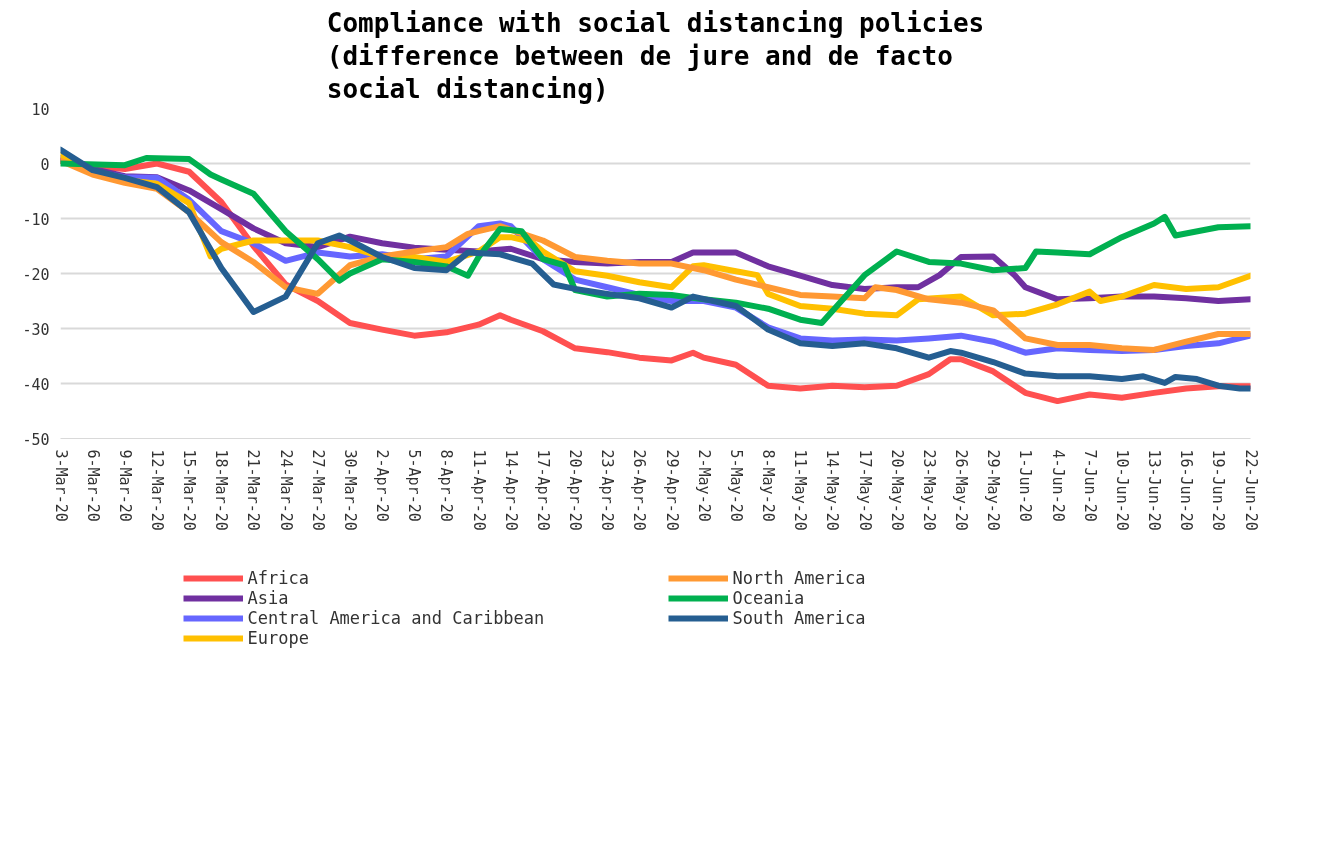 The width and height of the screenshot is (1335, 860). Describe the element at coordinates (40, 109) in the screenshot. I see `y-tick-label: 10` at that location.